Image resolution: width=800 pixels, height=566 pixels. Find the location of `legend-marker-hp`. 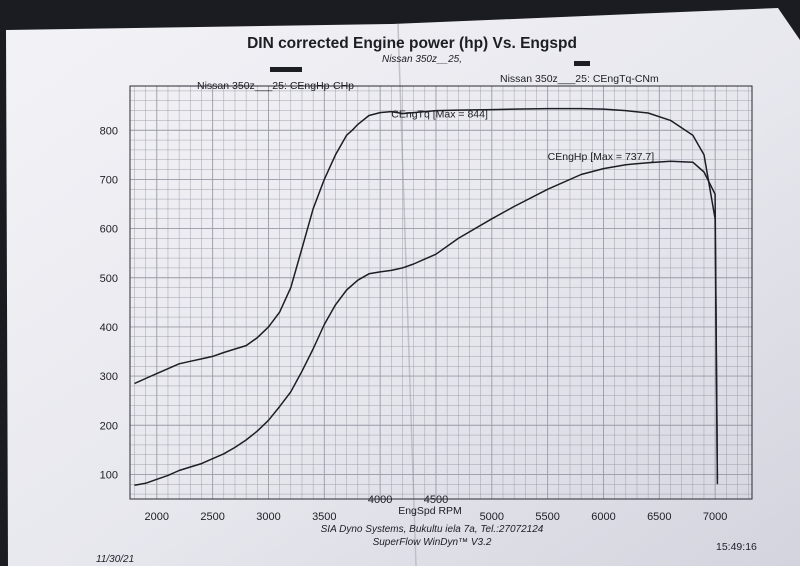

legend-marker-hp is located at coordinates (286, 69).